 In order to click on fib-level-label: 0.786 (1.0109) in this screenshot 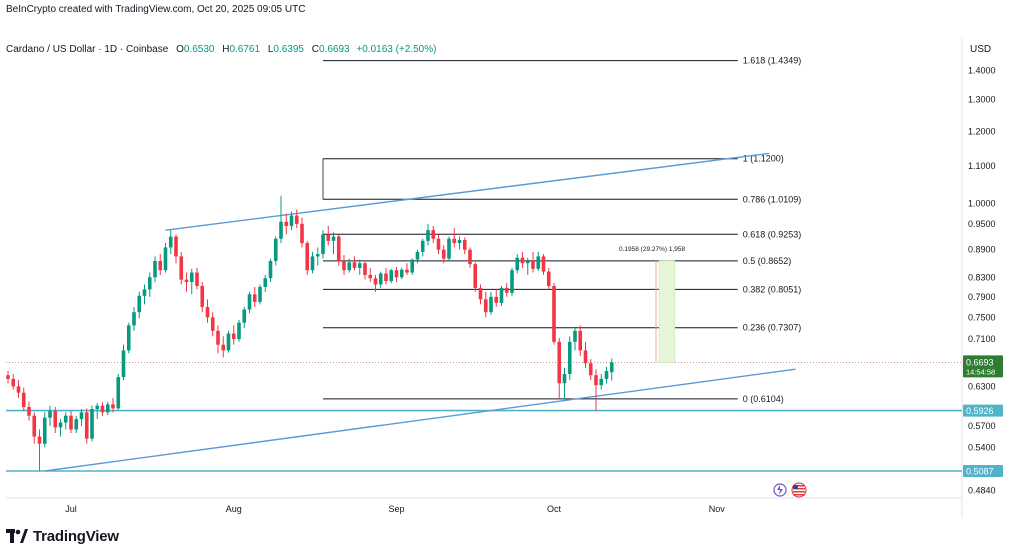, I will do `click(772, 199)`.